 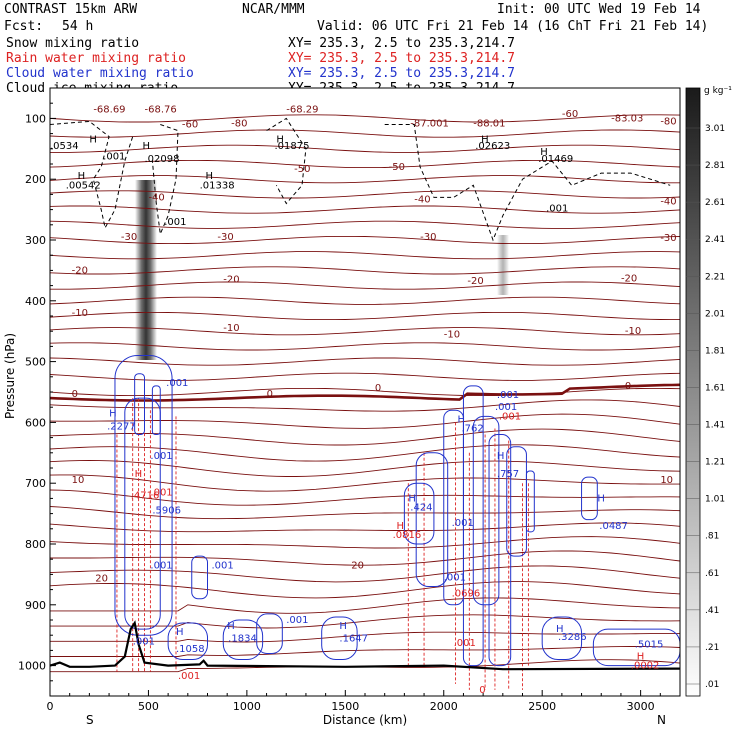 I want to click on x-tick-label: 3000, so click(x=641, y=706).